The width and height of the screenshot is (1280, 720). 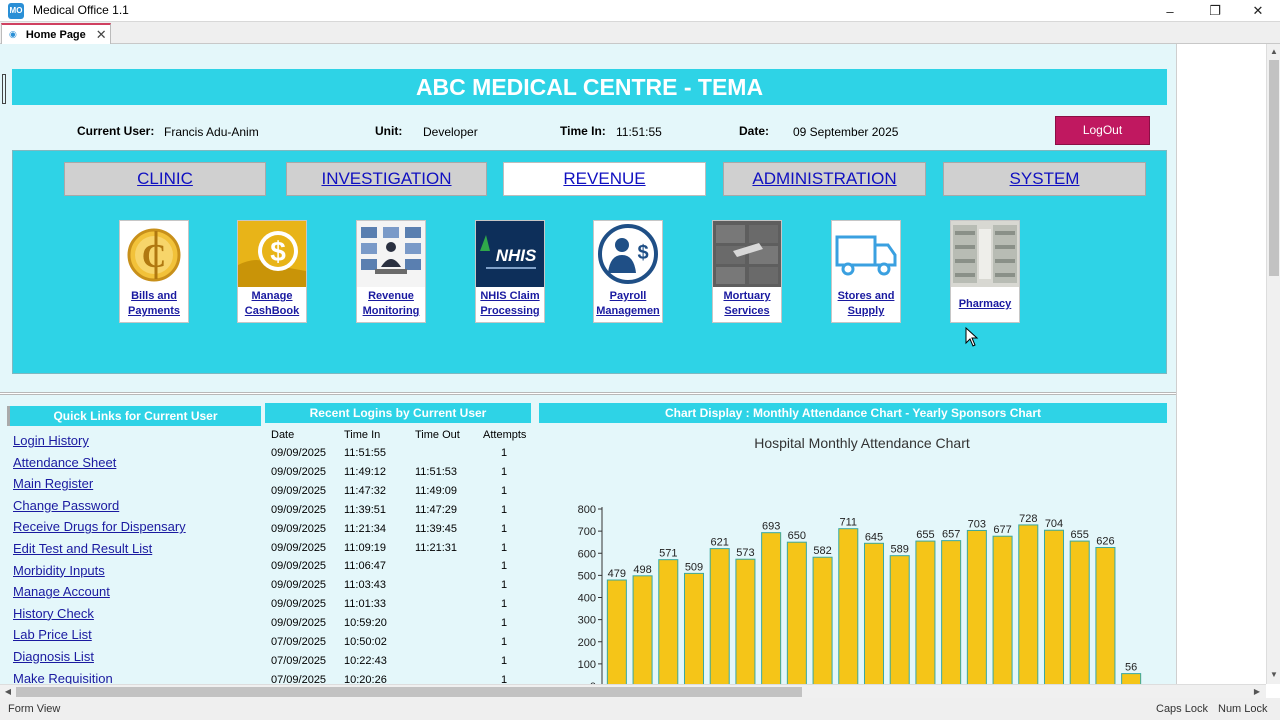 What do you see at coordinates (628, 296) in the screenshot?
I see `tile-label: Payroll` at bounding box center [628, 296].